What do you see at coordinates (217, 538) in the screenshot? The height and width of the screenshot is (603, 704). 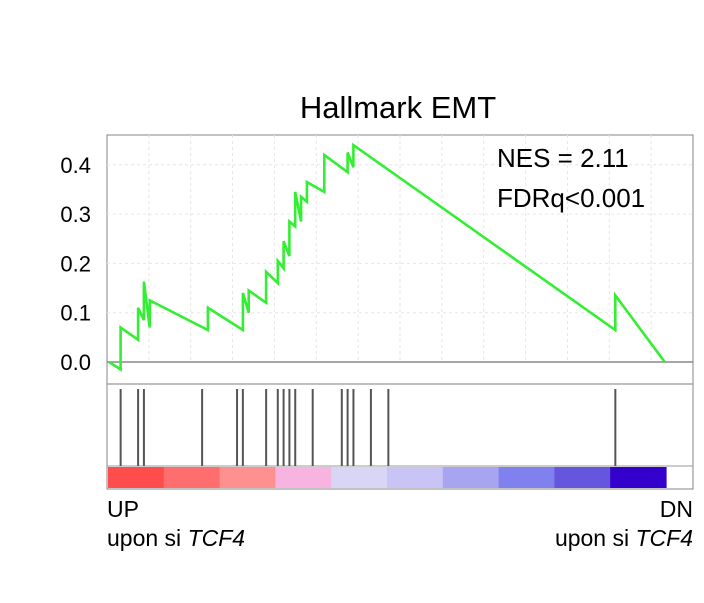 I see `left-label-gene: TCF4` at bounding box center [217, 538].